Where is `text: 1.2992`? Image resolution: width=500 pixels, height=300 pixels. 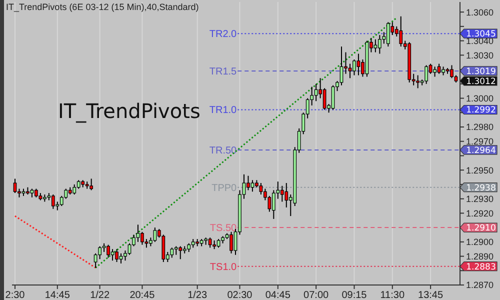 text: 1.2992 is located at coordinates (481, 111).